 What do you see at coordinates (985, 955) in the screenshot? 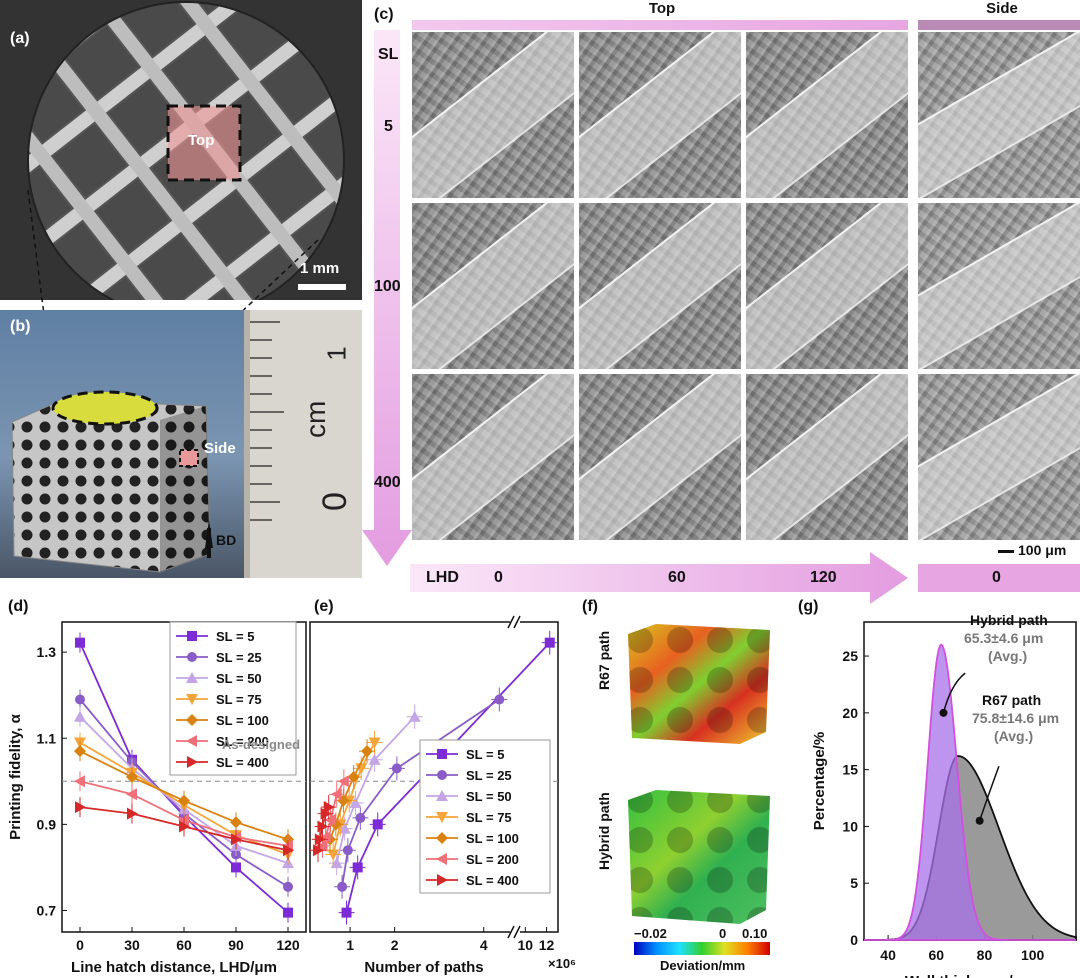
I see `x-tick-label: 80` at bounding box center [985, 955].